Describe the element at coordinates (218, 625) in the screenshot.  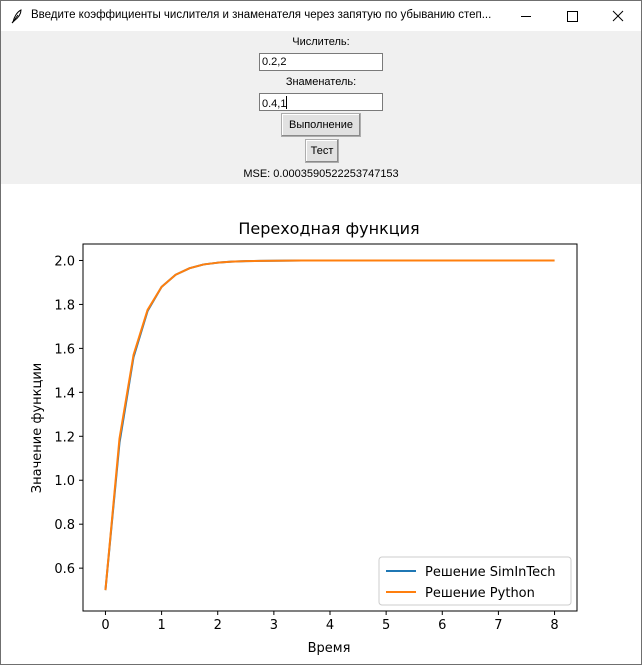
I see `x-tick-label: 2` at that location.